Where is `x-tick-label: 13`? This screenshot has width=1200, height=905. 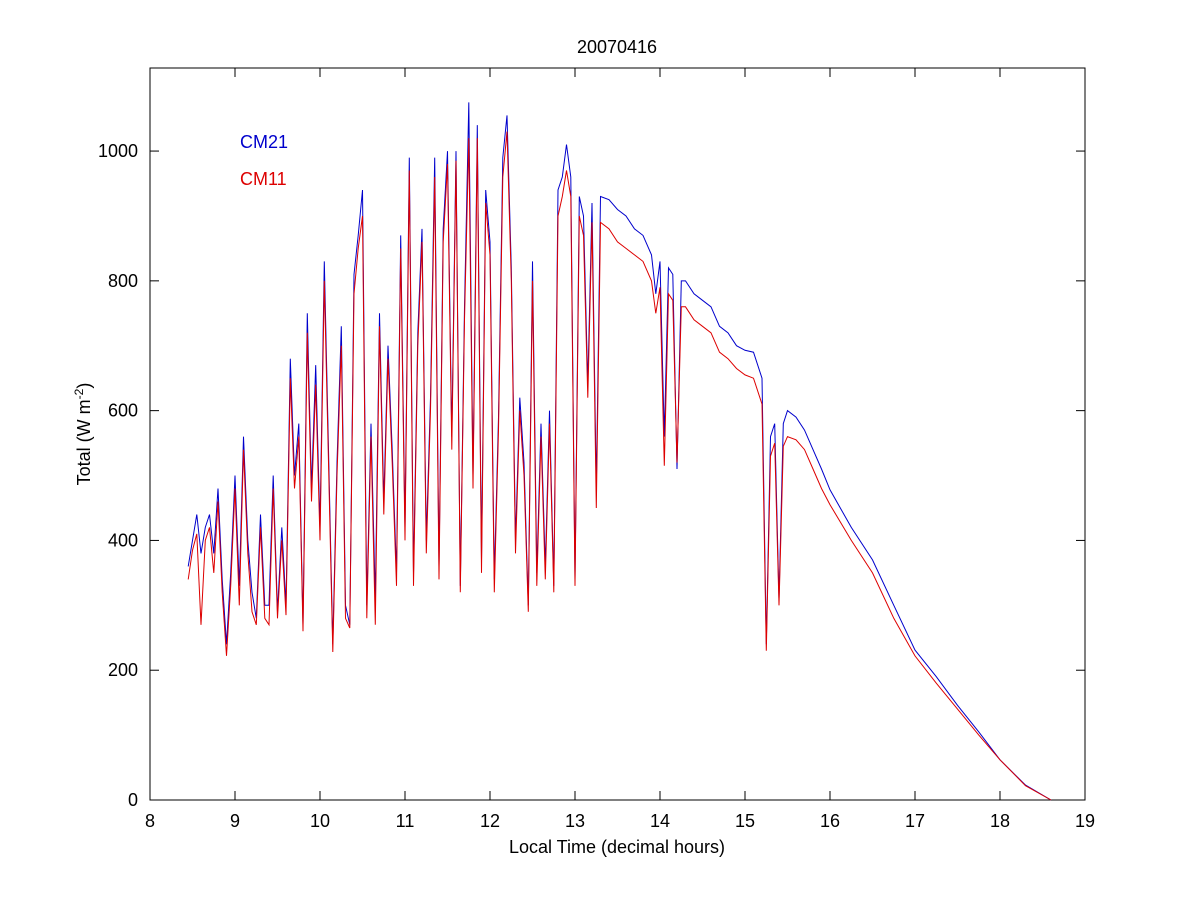 x-tick-label: 13 is located at coordinates (575, 821).